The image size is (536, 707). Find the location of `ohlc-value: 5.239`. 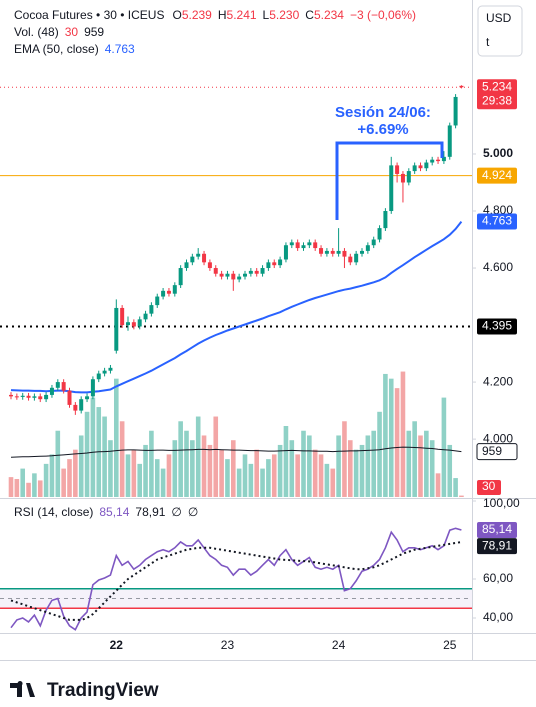

ohlc-value: 5.239 is located at coordinates (197, 15).